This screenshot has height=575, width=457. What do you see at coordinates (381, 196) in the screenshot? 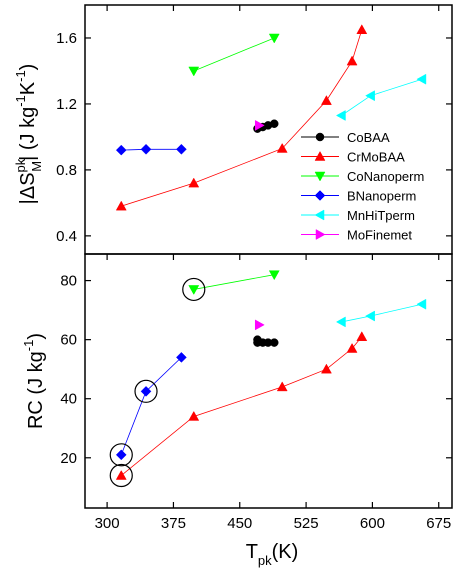
I see `legend-label: BNanoperm` at bounding box center [381, 196].